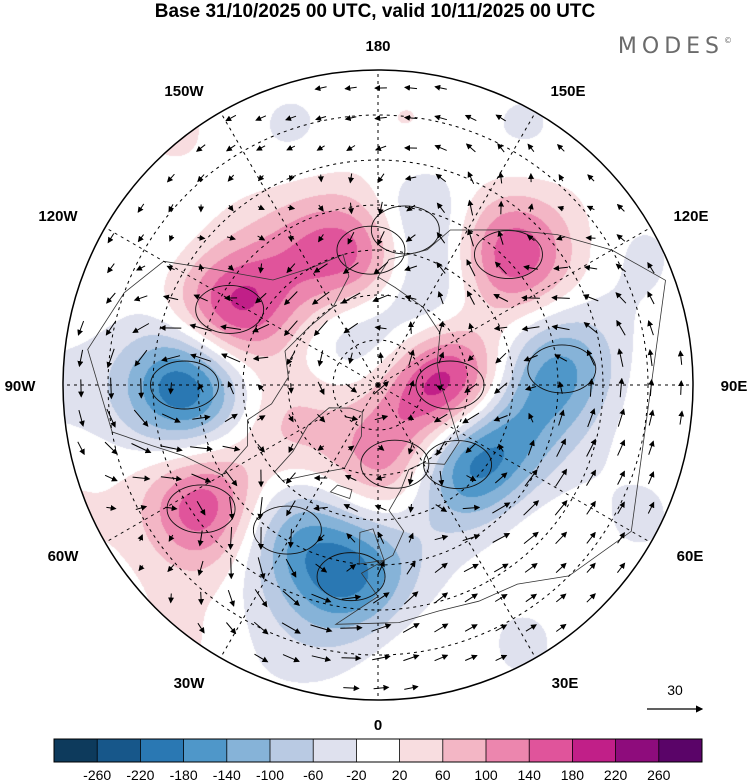 Image resolution: width=750 pixels, height=783 pixels. I want to click on contour-line, so click(371, 250).